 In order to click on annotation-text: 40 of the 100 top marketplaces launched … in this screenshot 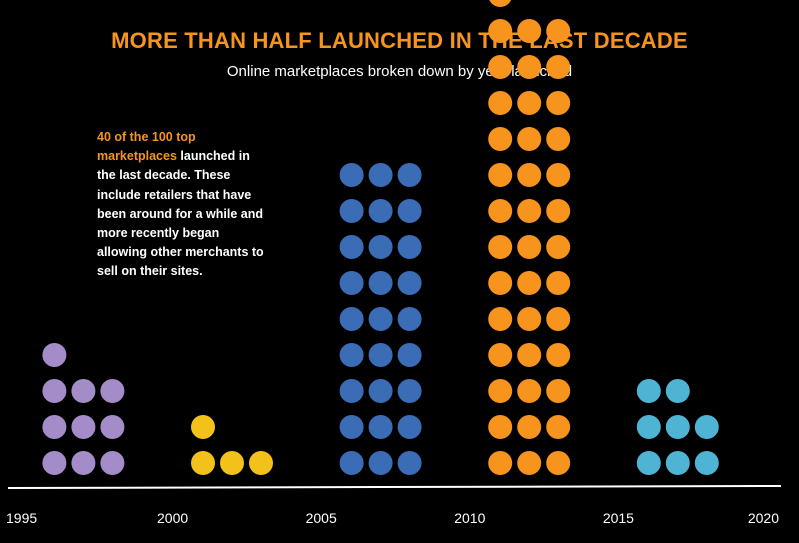, I will do `click(184, 205)`.